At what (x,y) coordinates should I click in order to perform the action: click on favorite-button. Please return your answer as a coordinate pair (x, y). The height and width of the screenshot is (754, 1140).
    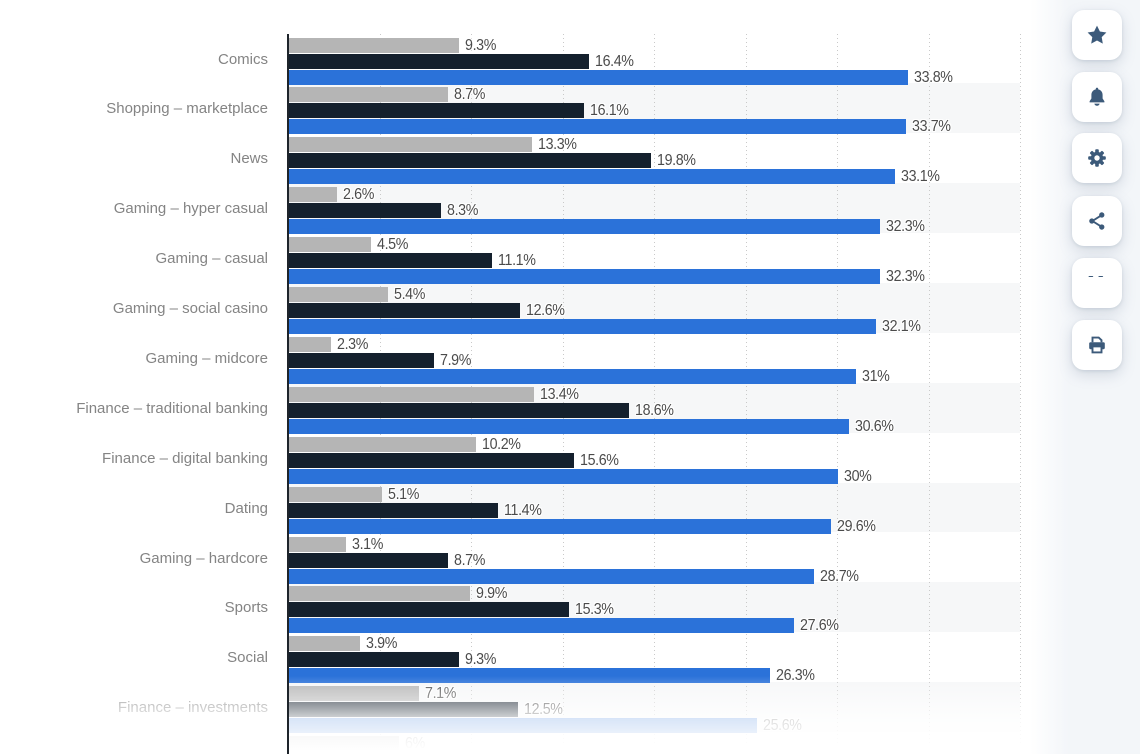
    Looking at the image, I should click on (1097, 35).